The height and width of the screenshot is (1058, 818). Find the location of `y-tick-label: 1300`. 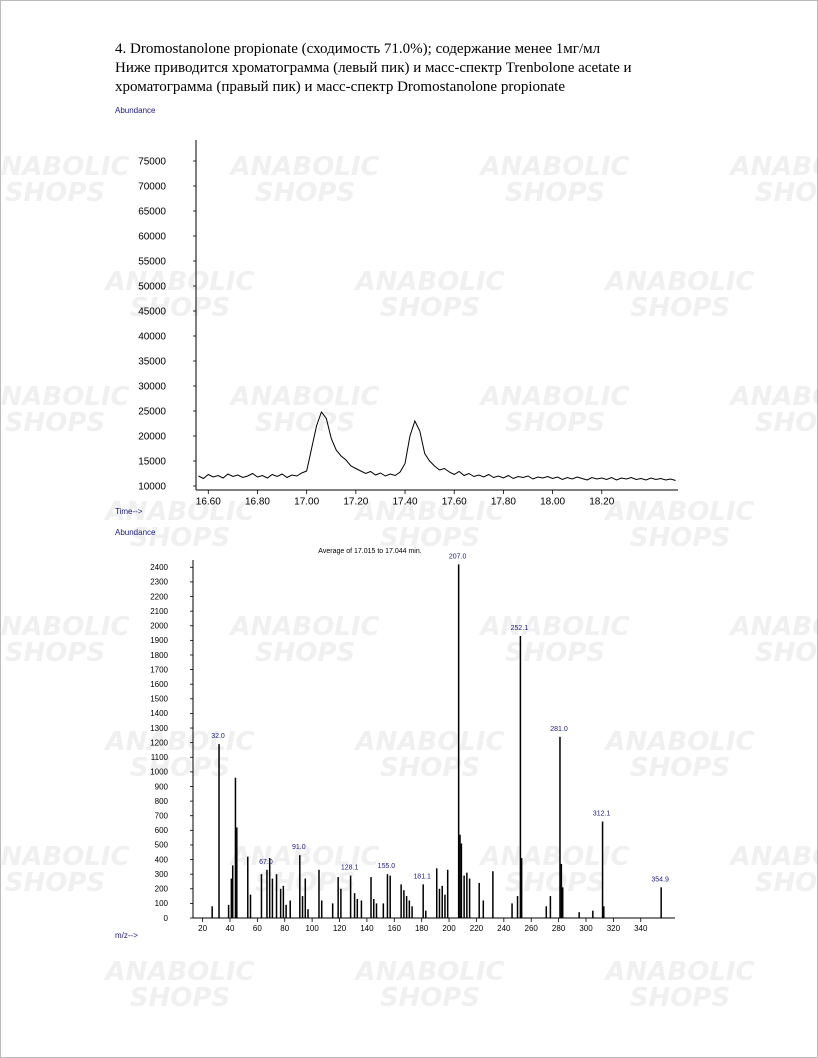

y-tick-label: 1300 is located at coordinates (159, 728).